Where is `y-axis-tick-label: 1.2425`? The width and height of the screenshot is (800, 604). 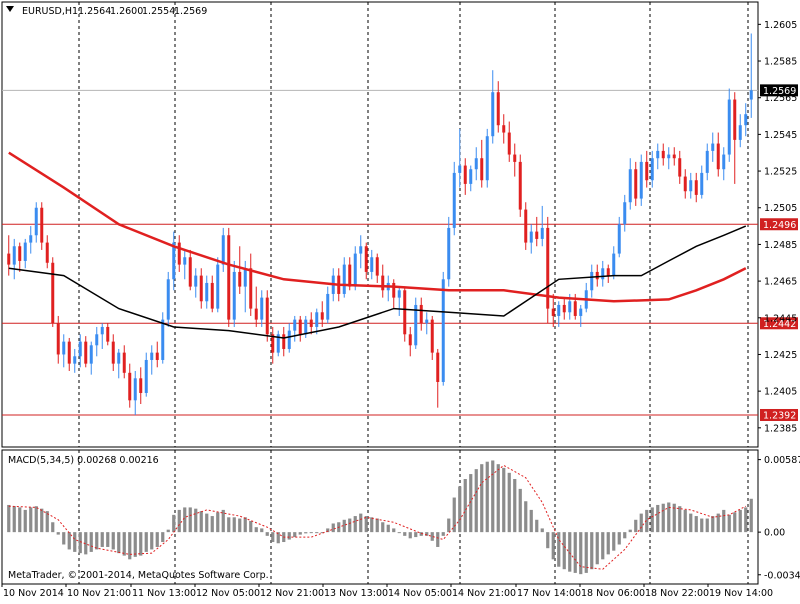
y-axis-tick-label: 1.2425 is located at coordinates (780, 355).